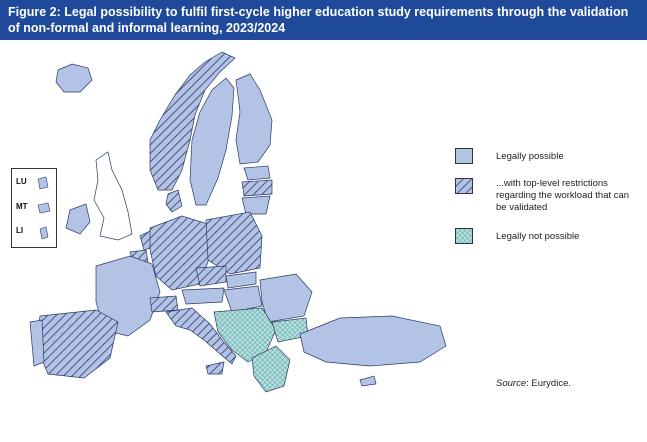 This screenshot has height=442, width=647. I want to click on country-ireland, so click(78, 219).